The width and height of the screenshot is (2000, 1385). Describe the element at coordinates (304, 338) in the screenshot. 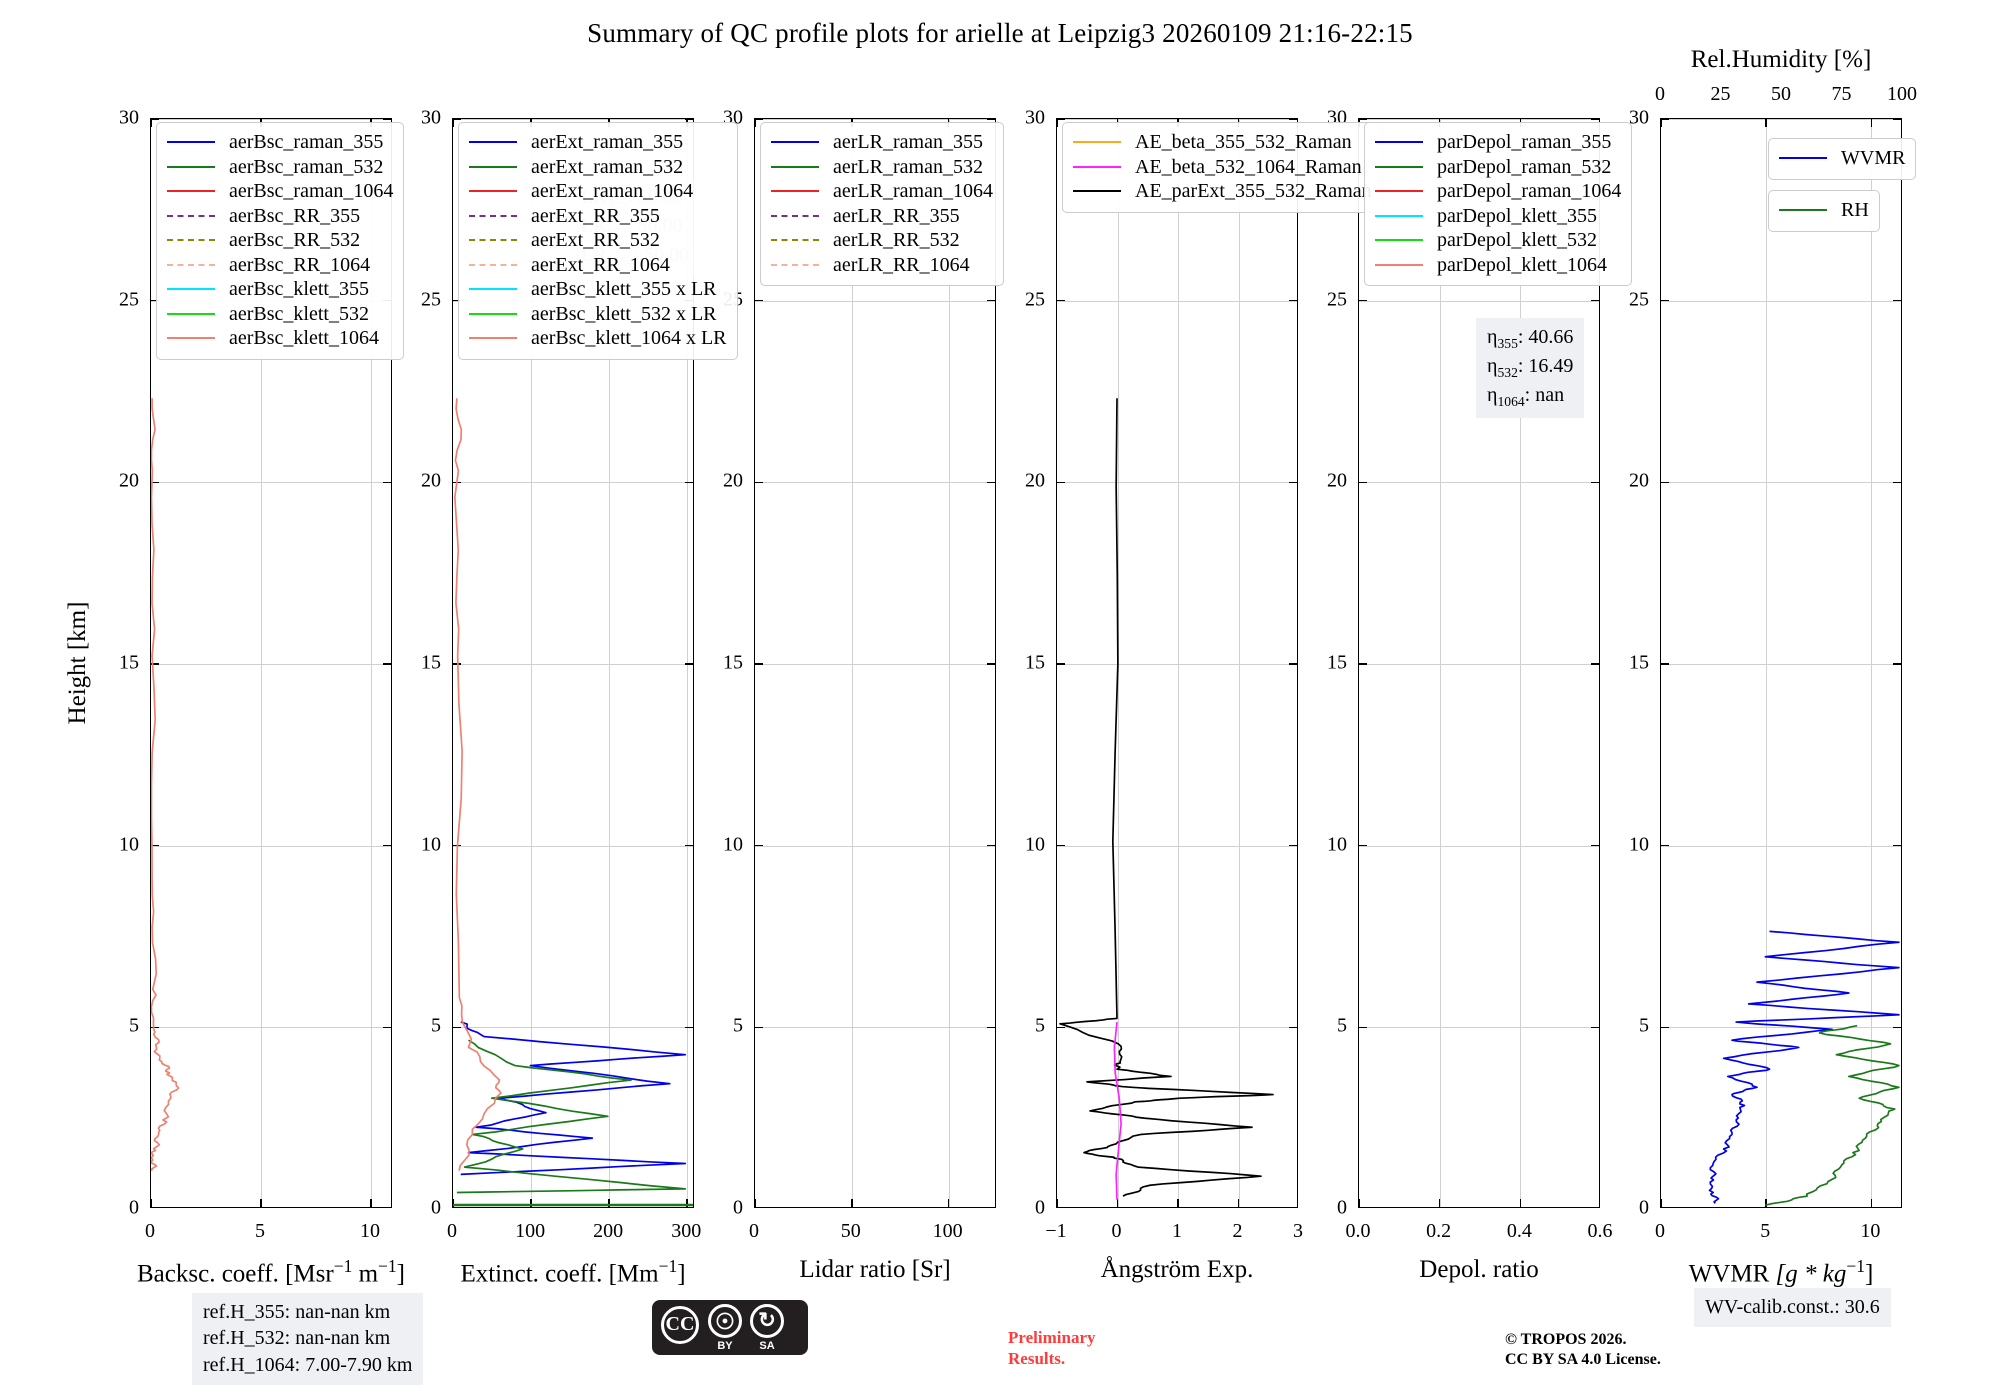

I see `legend-label: aerBsc_klett_1064` at that location.